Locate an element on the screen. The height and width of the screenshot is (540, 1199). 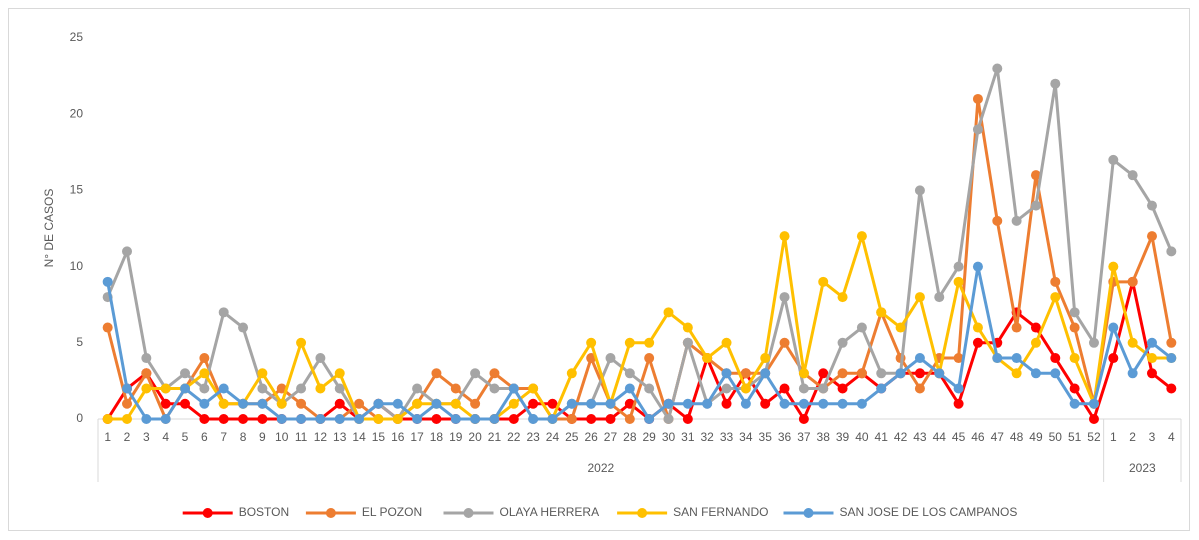
x-tick-label: 36 is located at coordinates (785, 437).